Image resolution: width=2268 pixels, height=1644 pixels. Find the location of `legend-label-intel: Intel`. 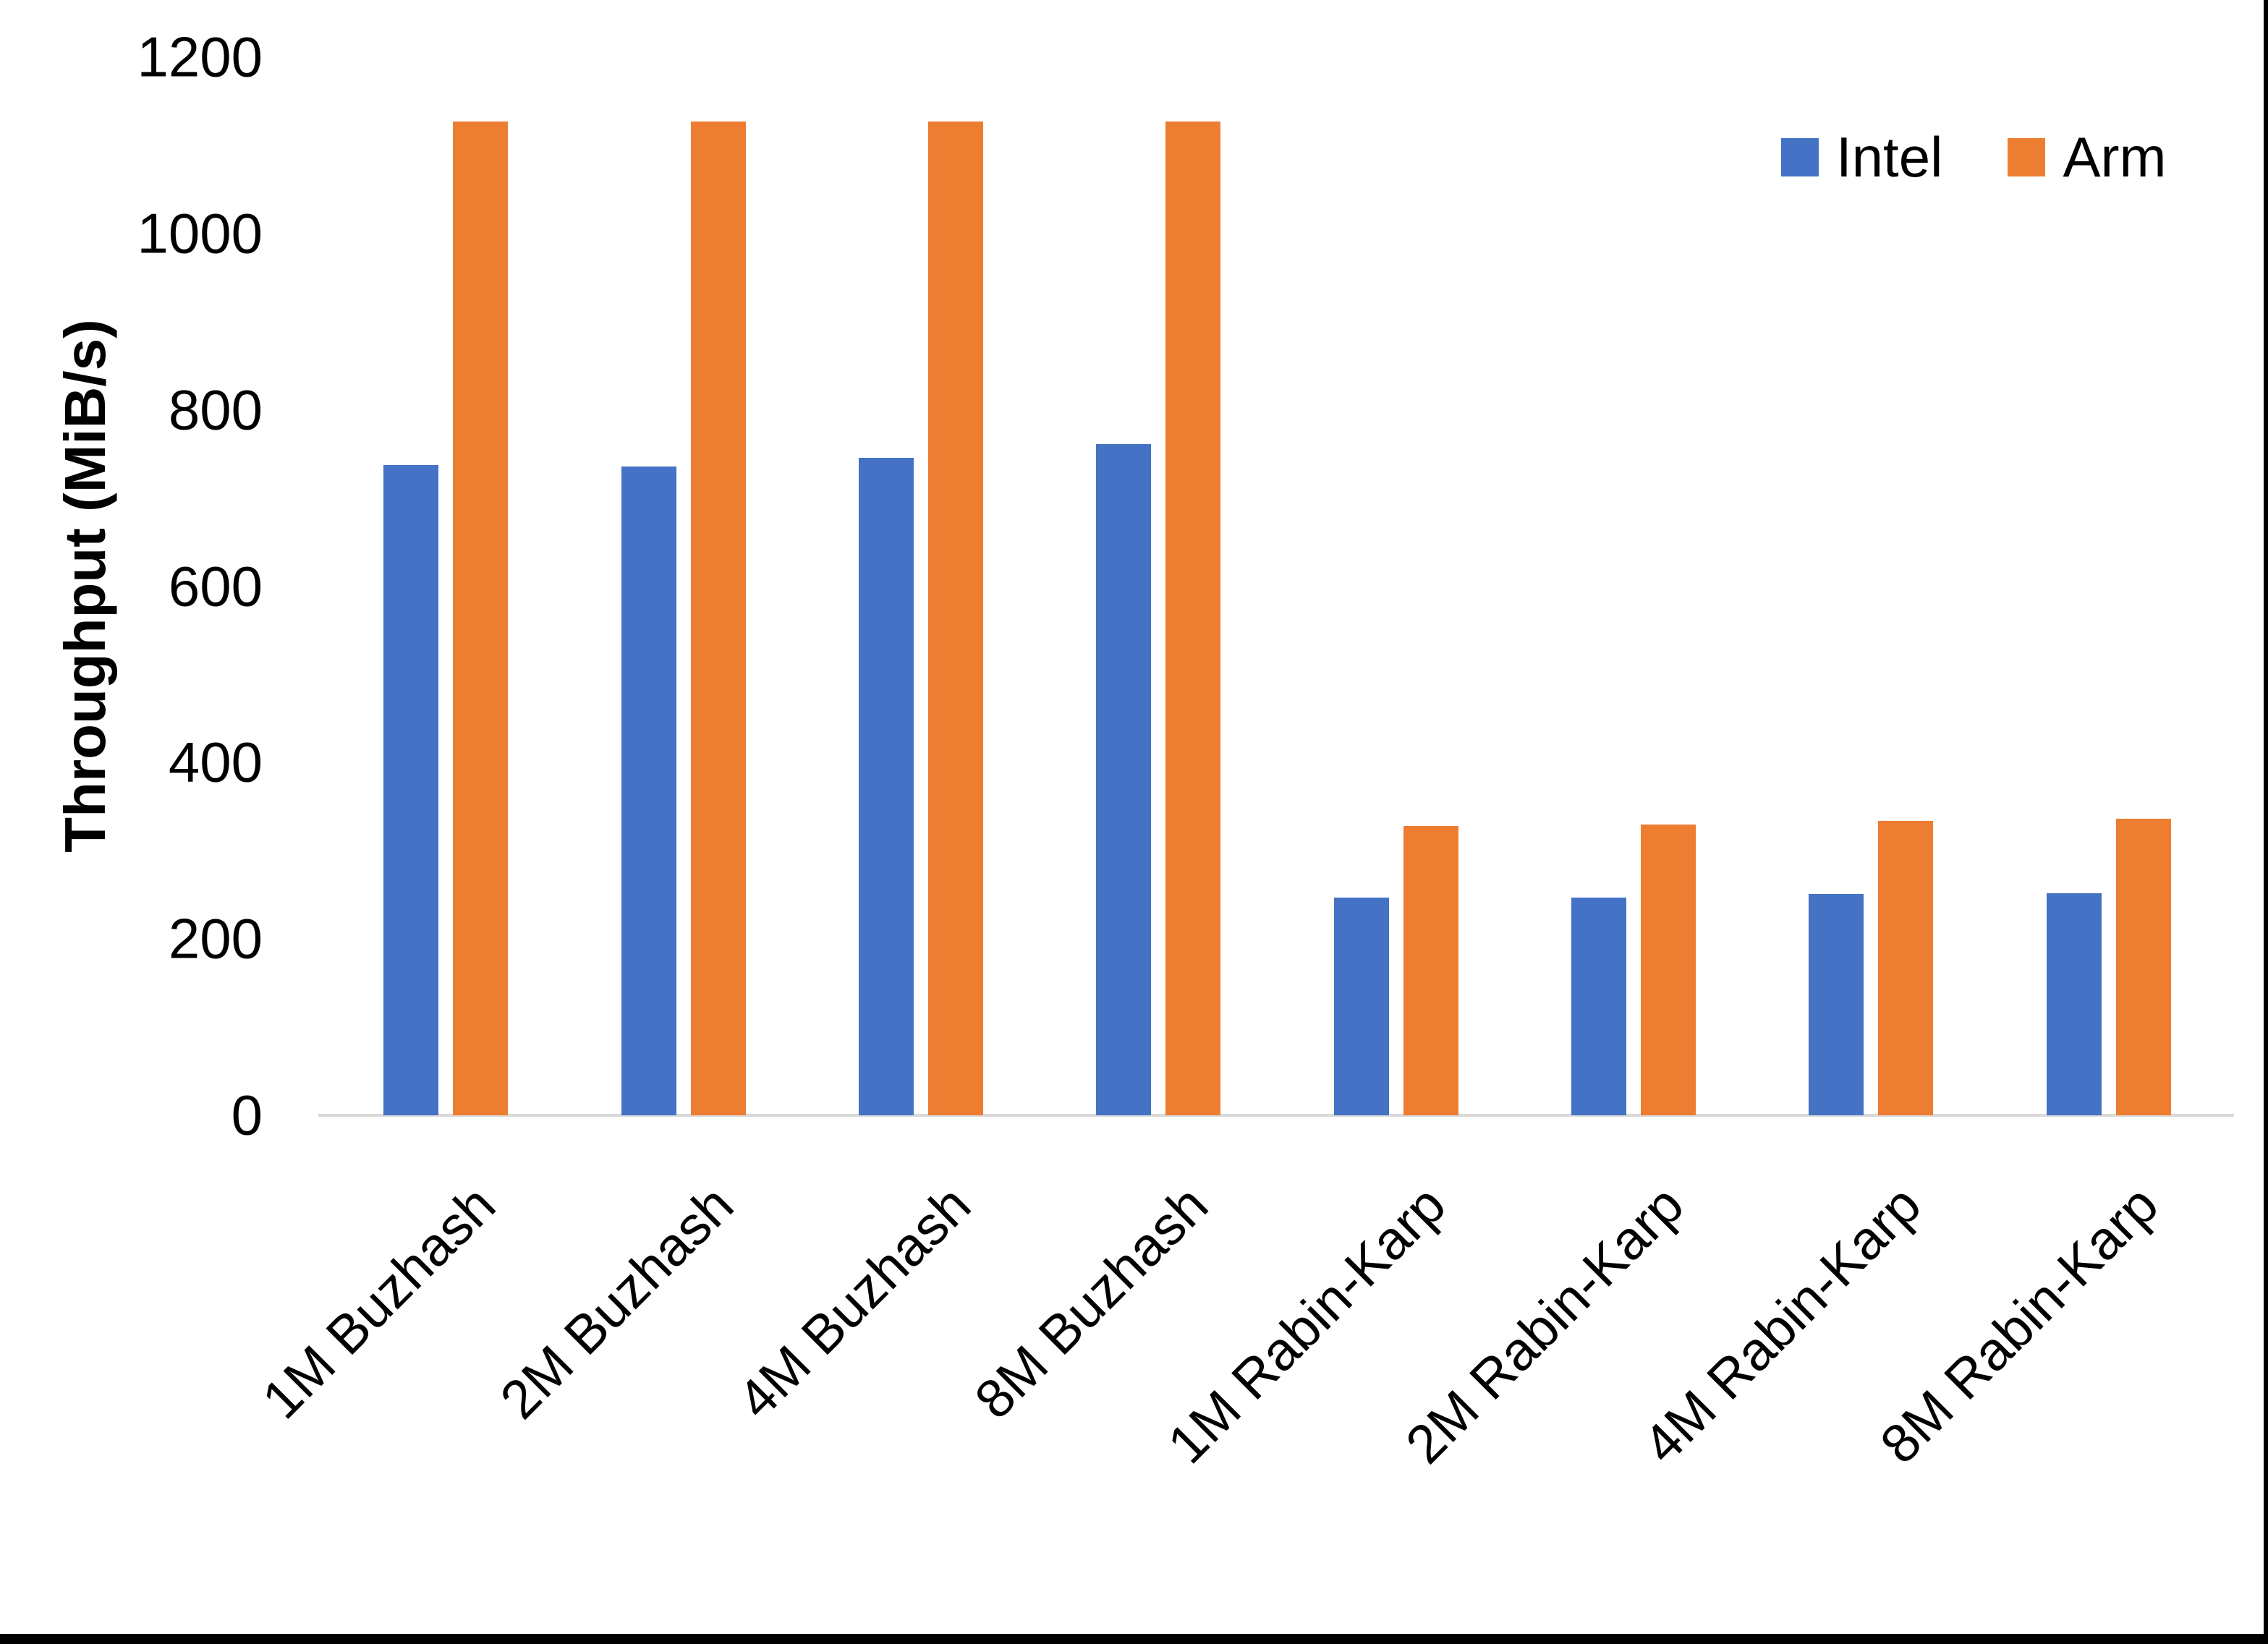

legend-label-intel: Intel is located at coordinates (1889, 157).